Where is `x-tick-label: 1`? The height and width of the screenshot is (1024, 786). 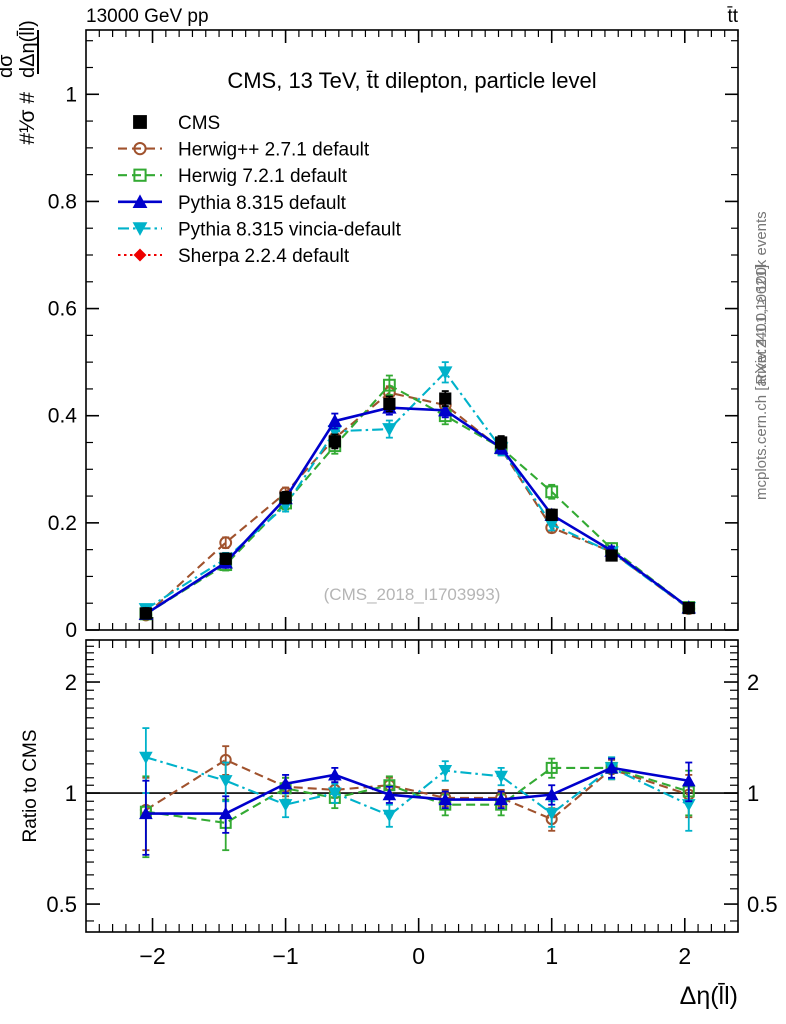 x-tick-label: 1 is located at coordinates (551, 956).